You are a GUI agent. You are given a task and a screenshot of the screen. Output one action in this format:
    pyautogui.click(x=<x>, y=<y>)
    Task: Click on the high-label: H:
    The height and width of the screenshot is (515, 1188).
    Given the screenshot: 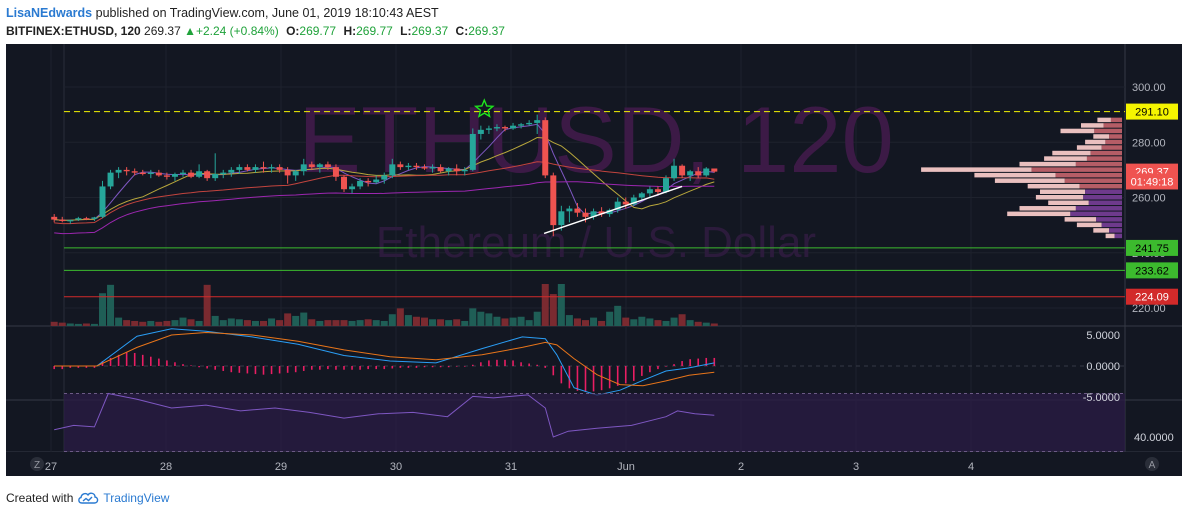 What is the action you would take?
    pyautogui.click(x=350, y=31)
    